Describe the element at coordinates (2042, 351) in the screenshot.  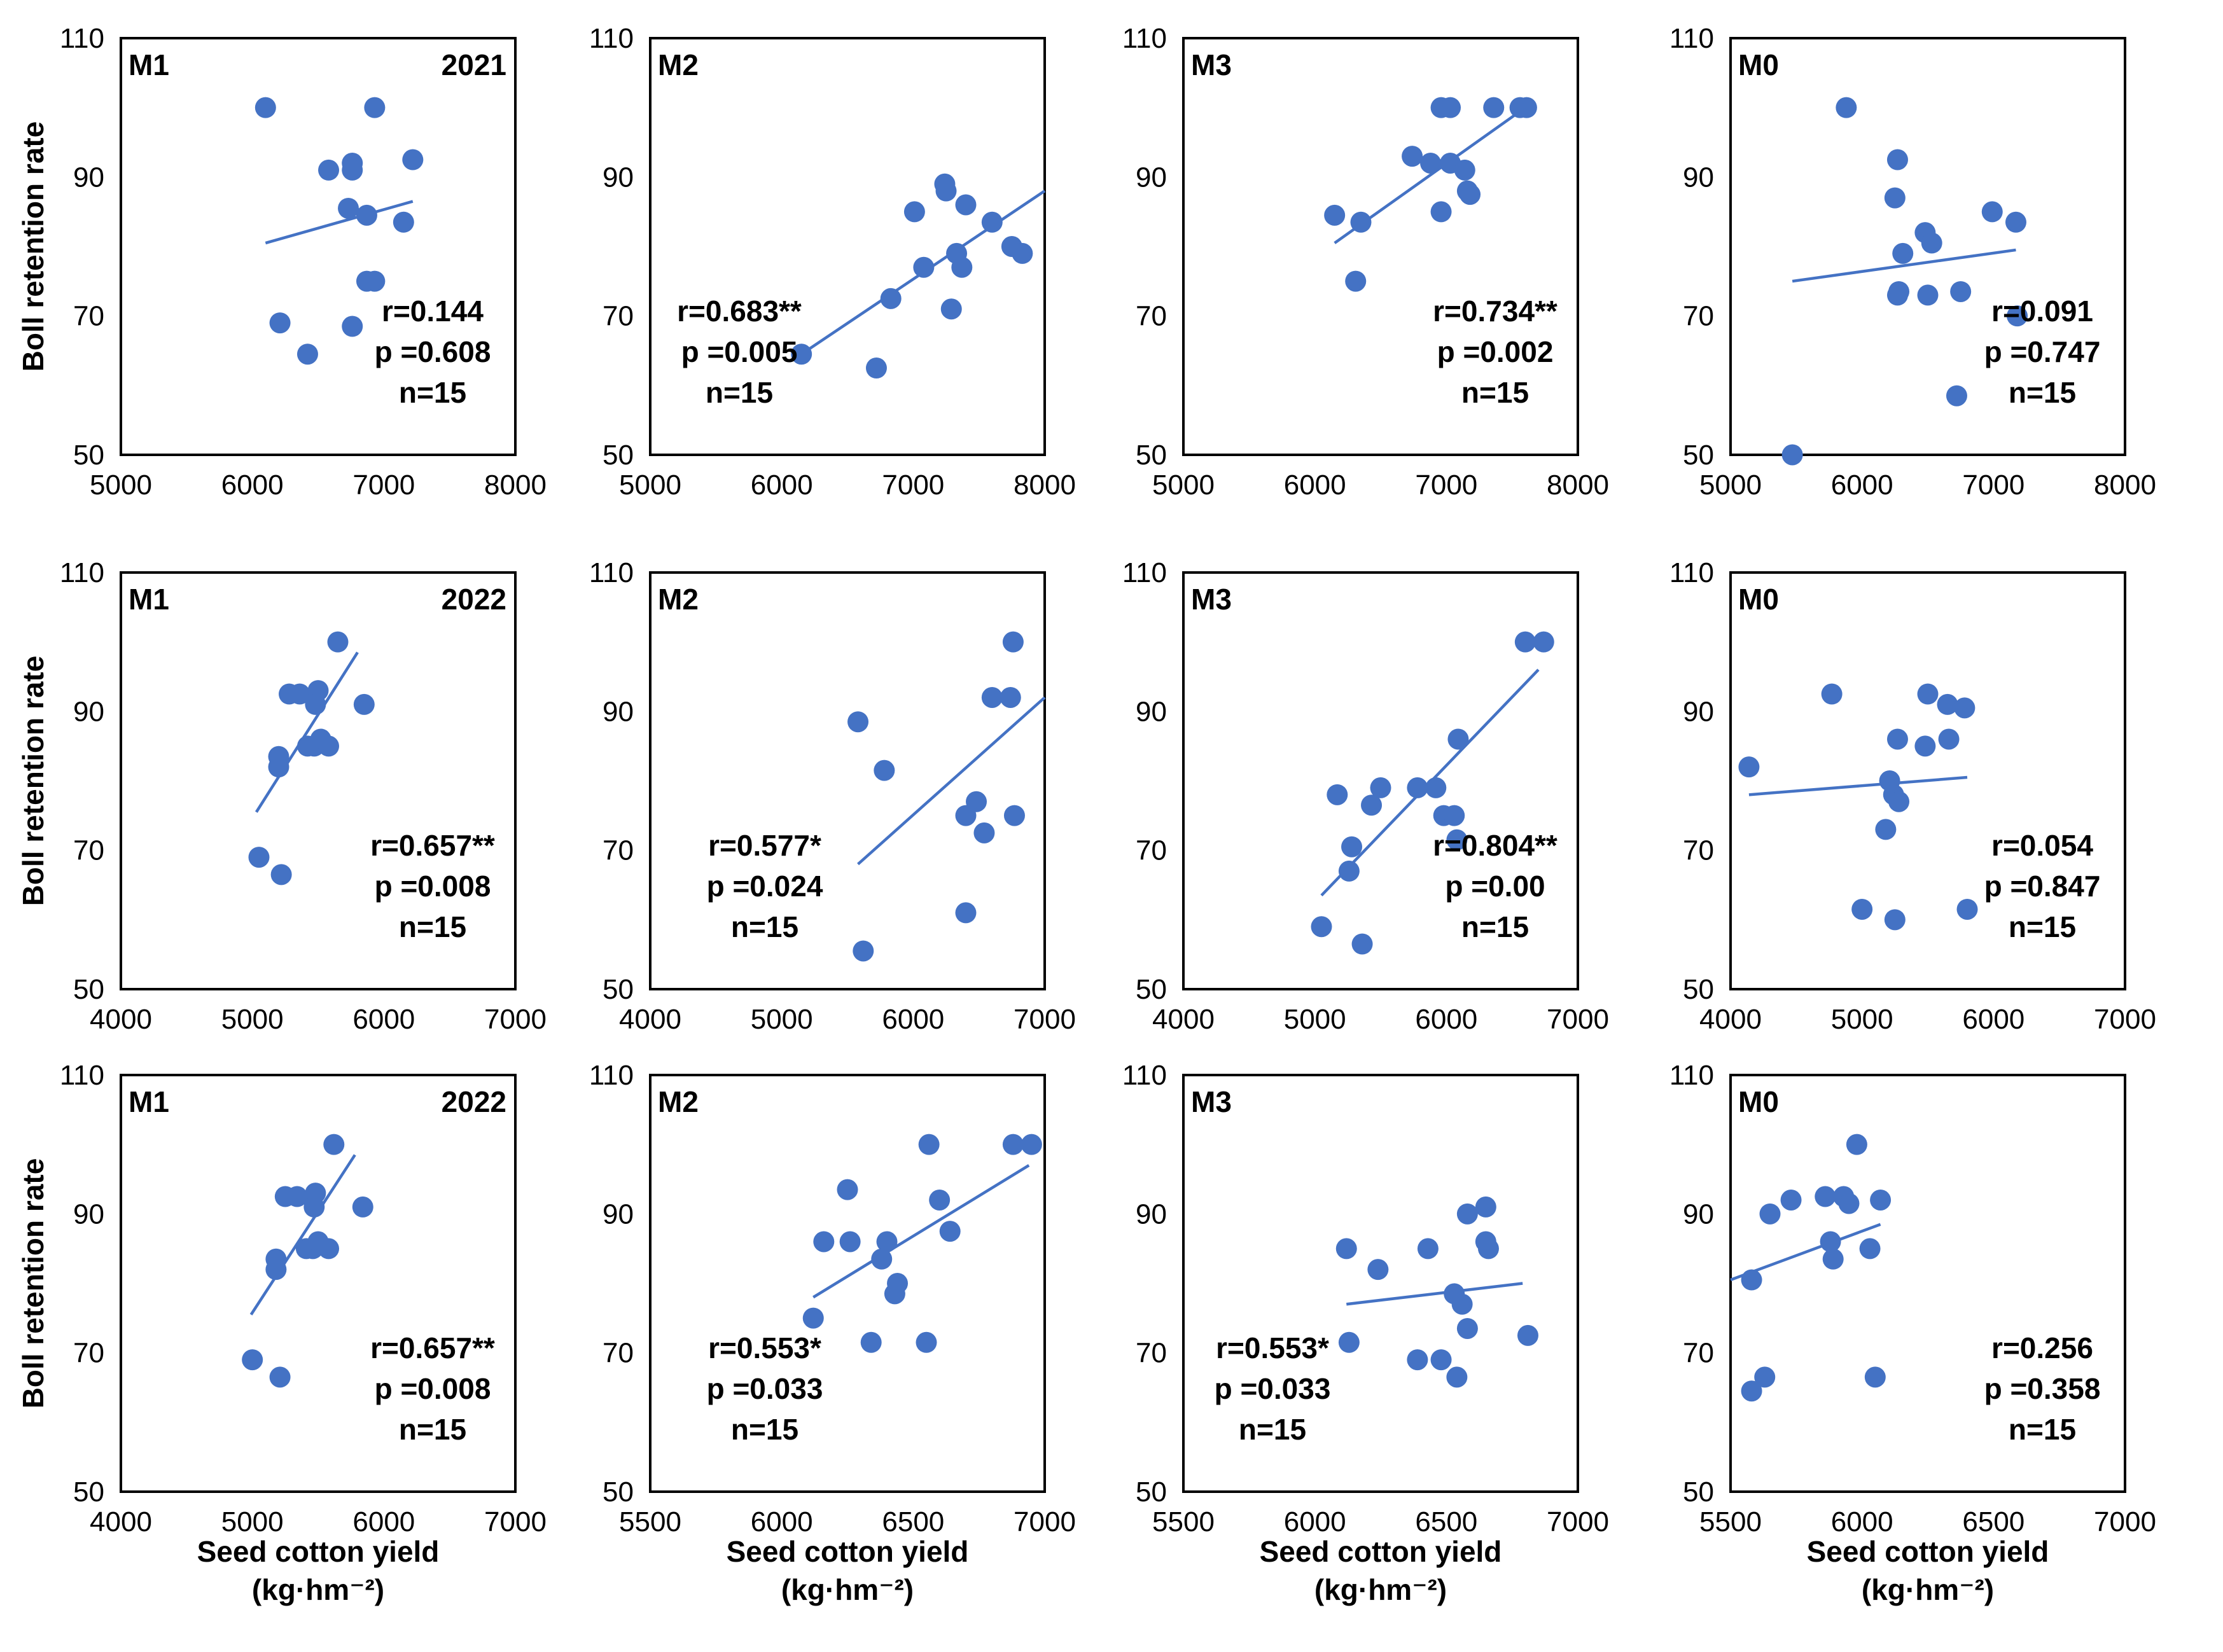
I see `p-value: p =0.747` at that location.